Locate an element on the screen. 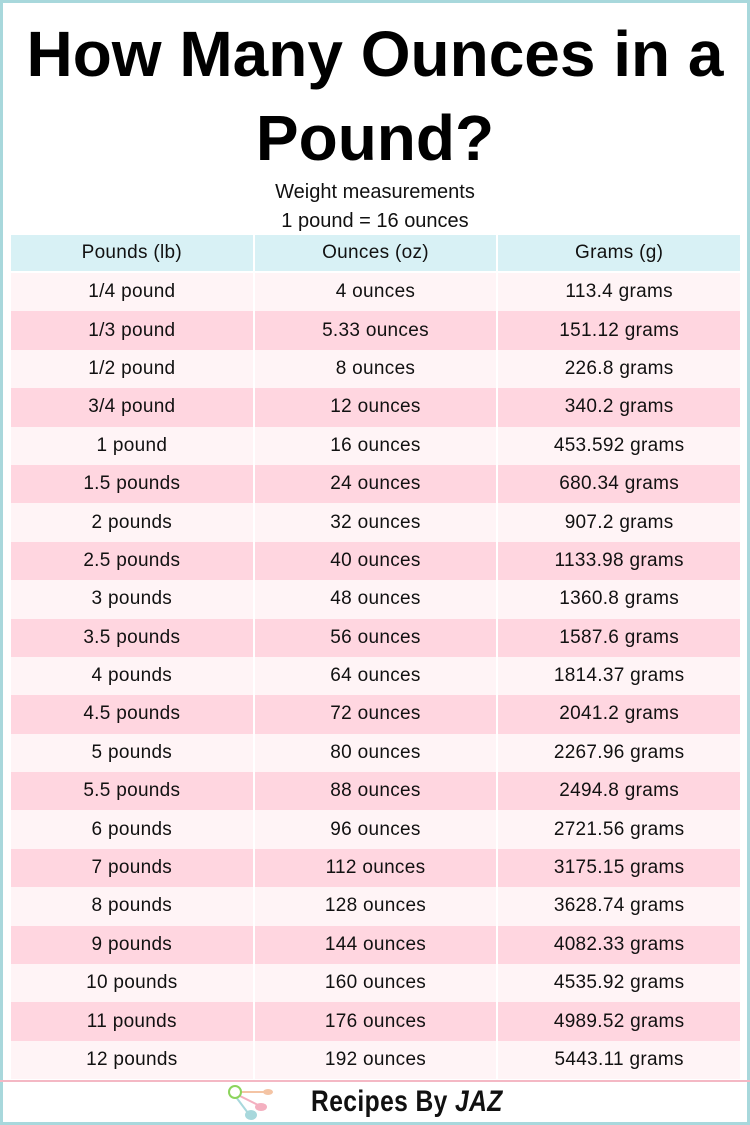 Image resolution: width=750 pixels, height=1125 pixels. header-pounds: Pounds (lb) is located at coordinates (132, 254).